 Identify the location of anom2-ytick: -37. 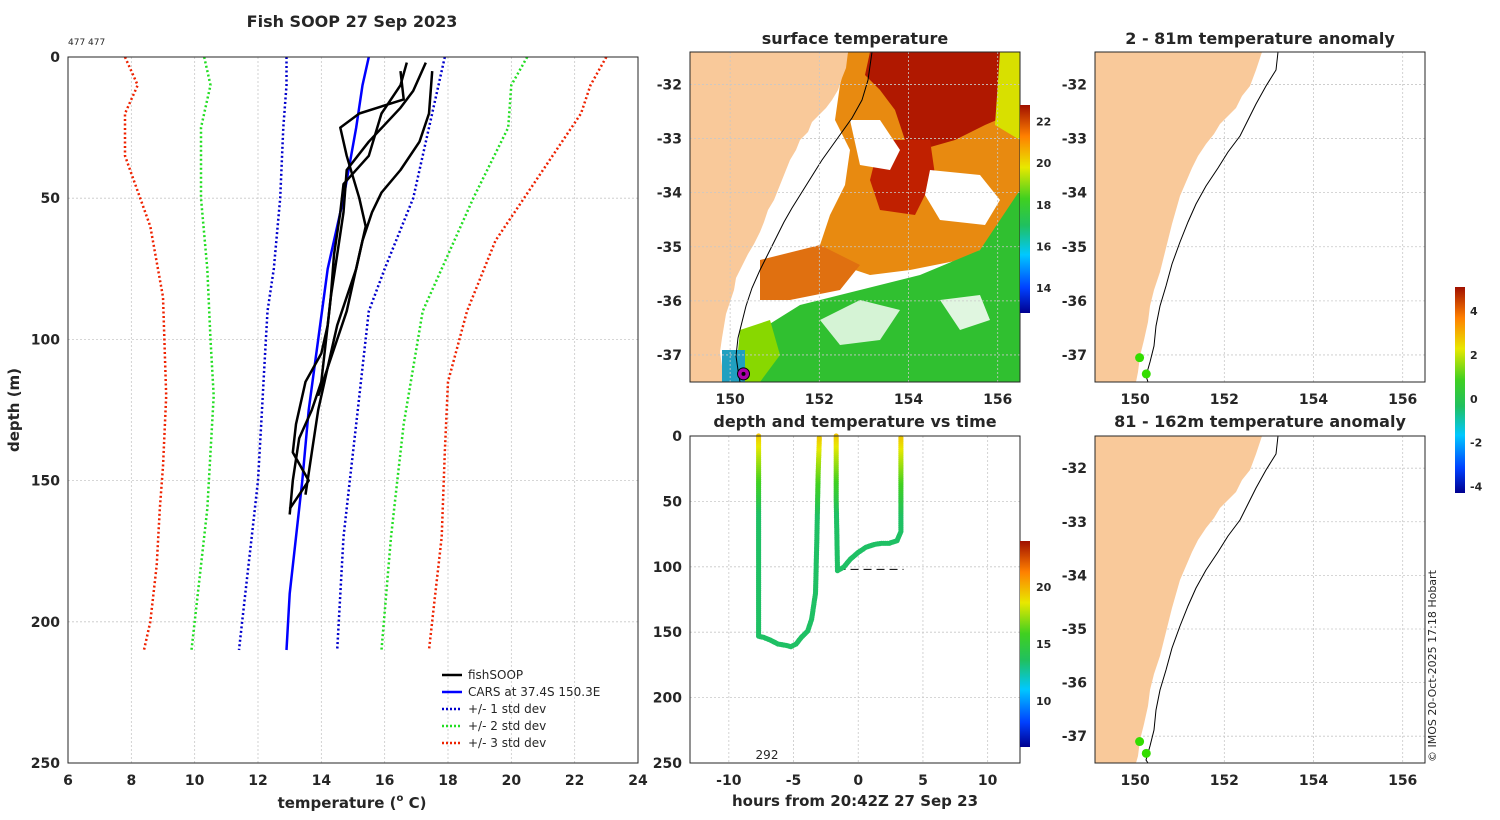
(1074, 737).